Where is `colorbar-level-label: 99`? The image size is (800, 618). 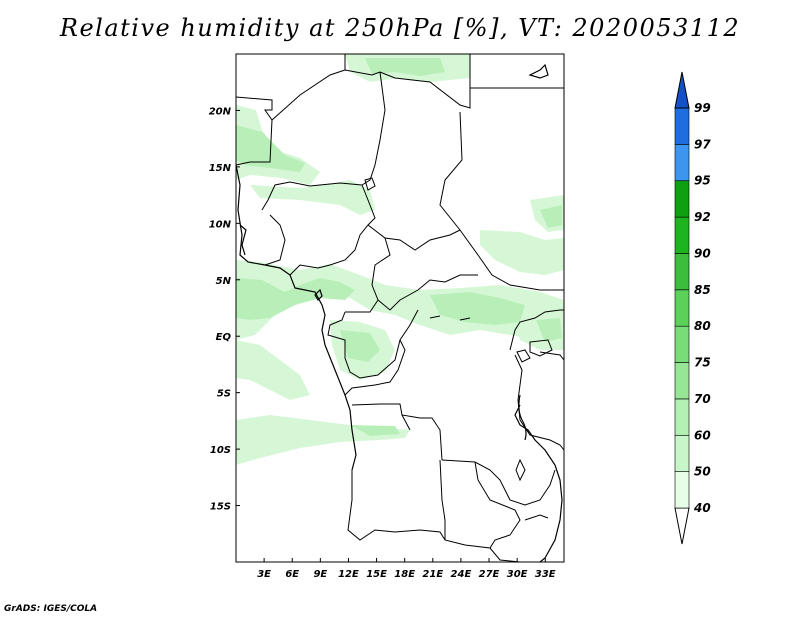 colorbar-level-label: 99 is located at coordinates (702, 108).